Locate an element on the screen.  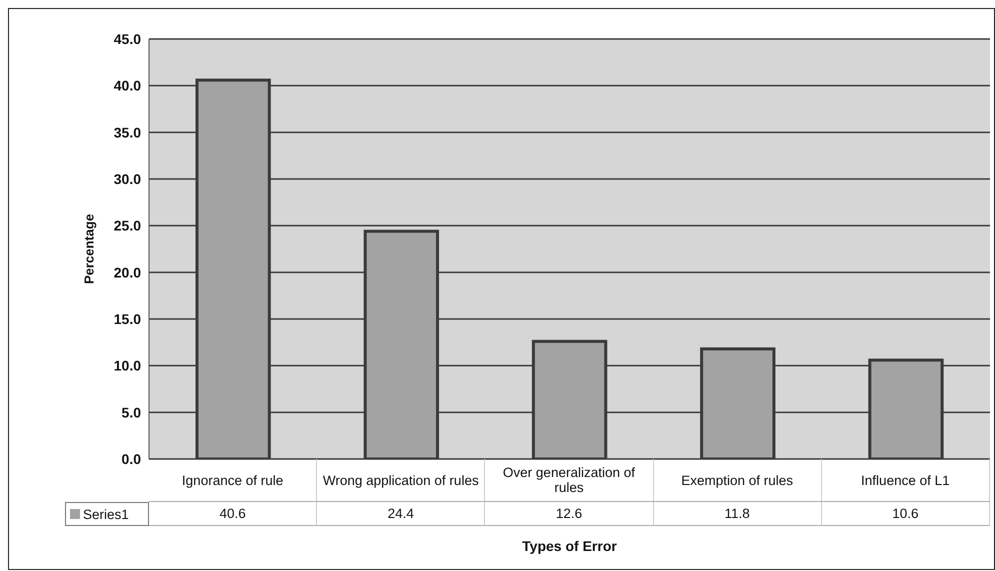
y-axis-title: Percentage is located at coordinates (89, 249).